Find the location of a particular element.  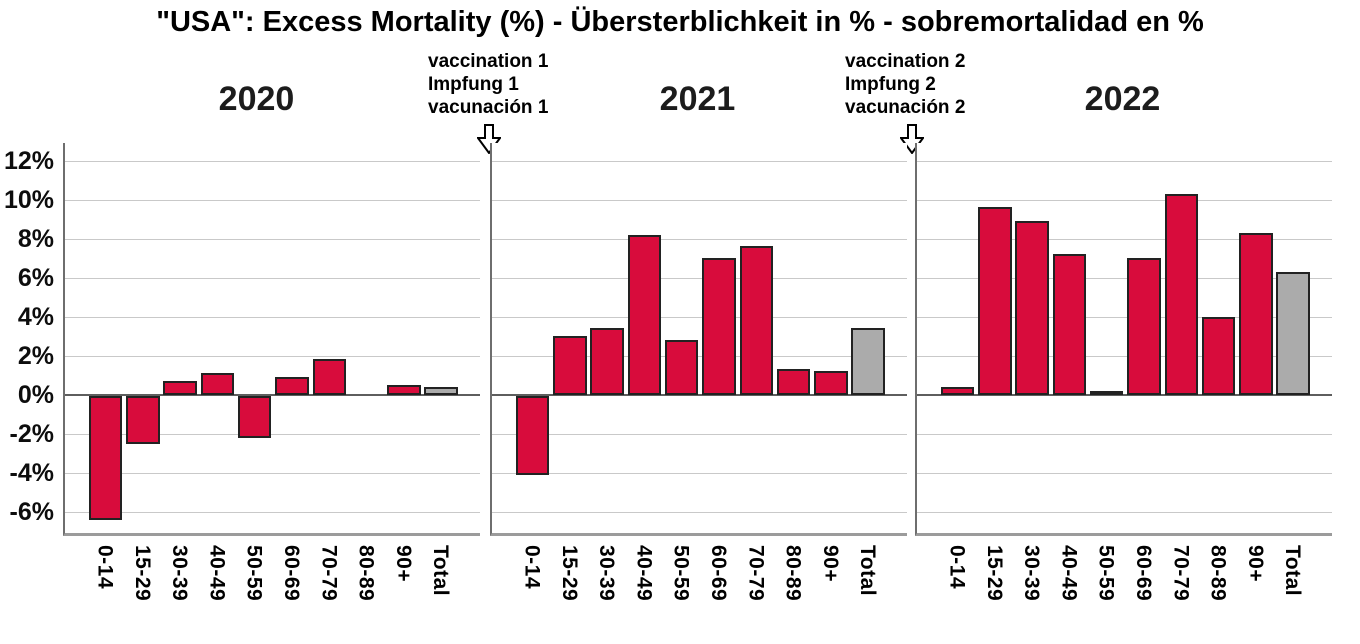

annotation-line: vaccination 2 is located at coordinates (905, 61).